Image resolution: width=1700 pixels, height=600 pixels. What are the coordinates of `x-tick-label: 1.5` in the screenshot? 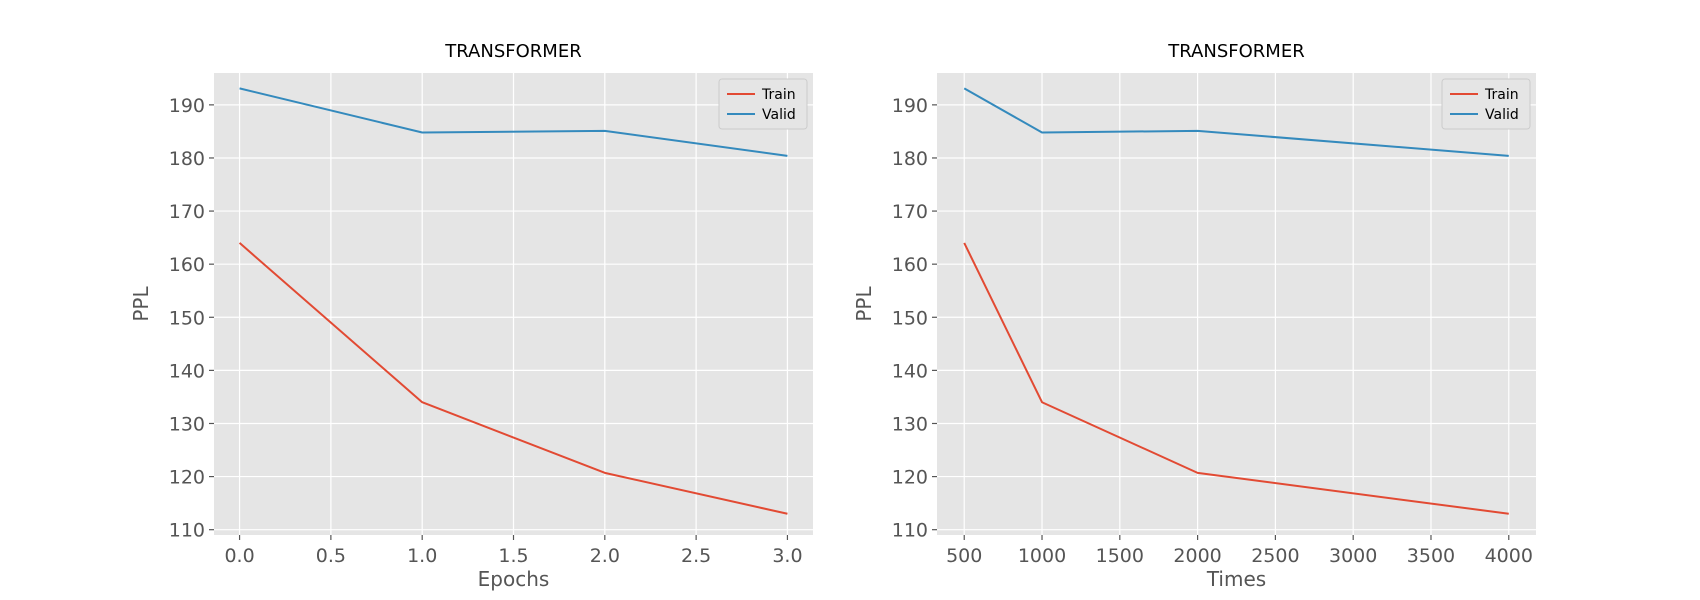 It's located at (513, 556).